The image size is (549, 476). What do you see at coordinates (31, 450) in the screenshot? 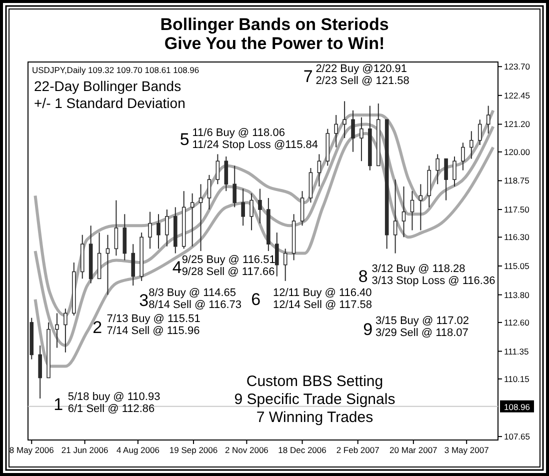
I see `x-tick-label: 8 May 2006` at bounding box center [31, 450].